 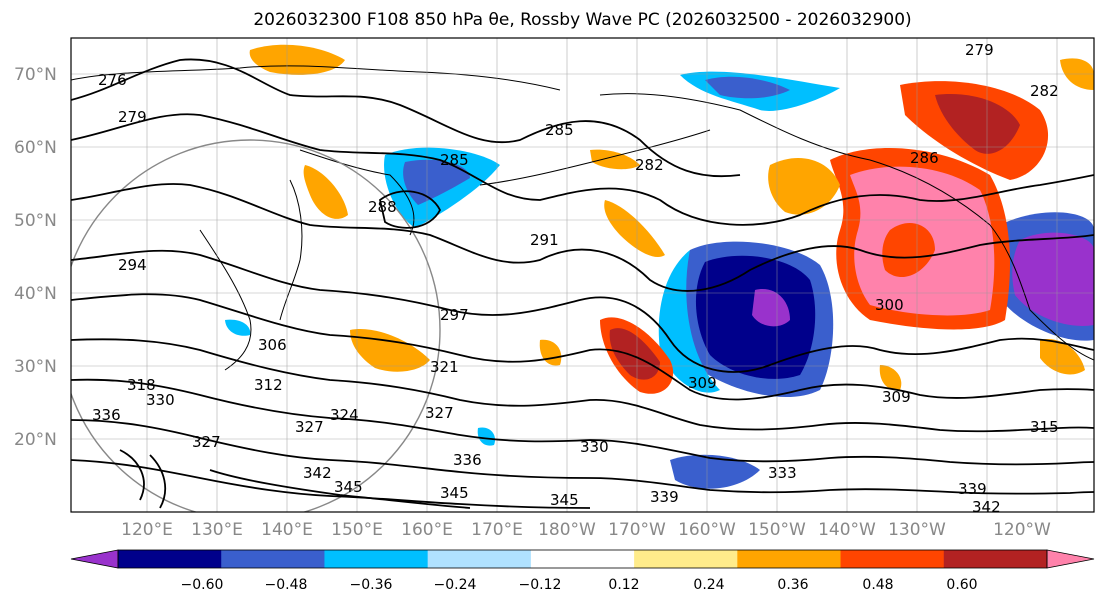 I want to click on contour-label: 318, so click(x=141, y=385).